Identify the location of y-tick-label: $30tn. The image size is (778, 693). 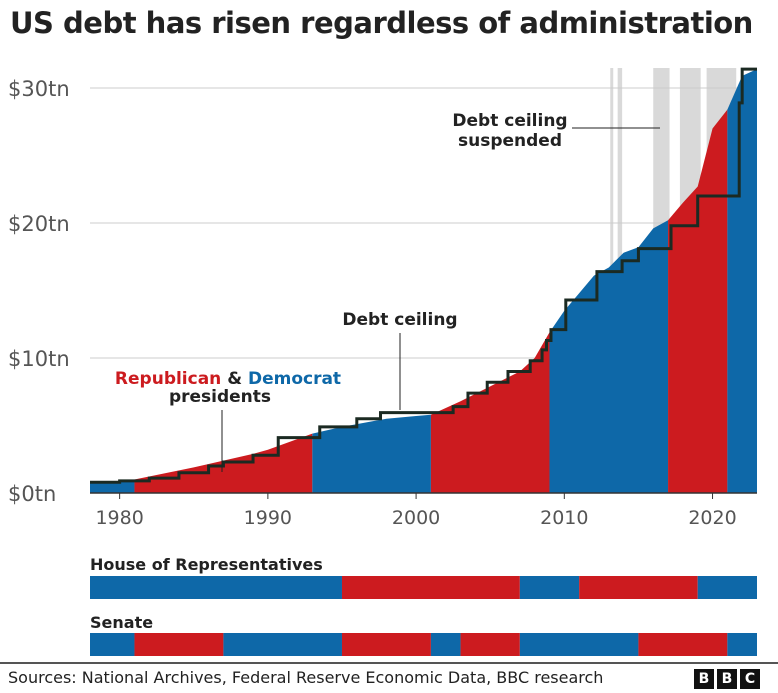
(39, 89).